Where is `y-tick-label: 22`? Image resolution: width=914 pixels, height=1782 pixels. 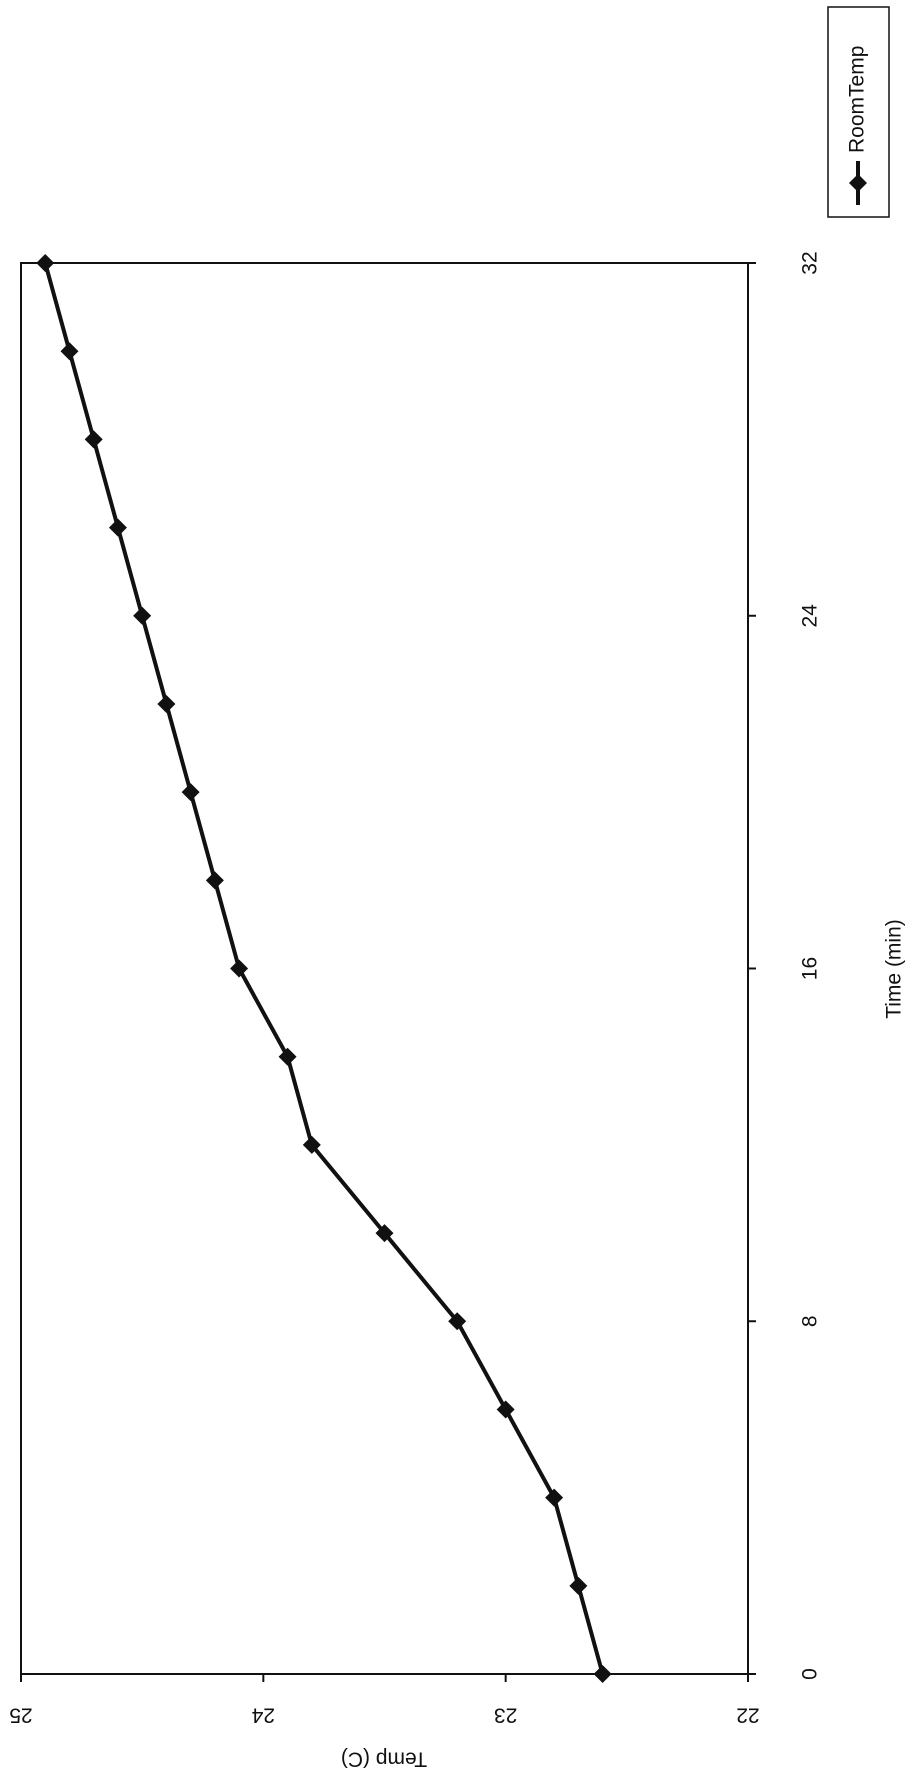
y-tick-label: 22 is located at coordinates (747, 1714).